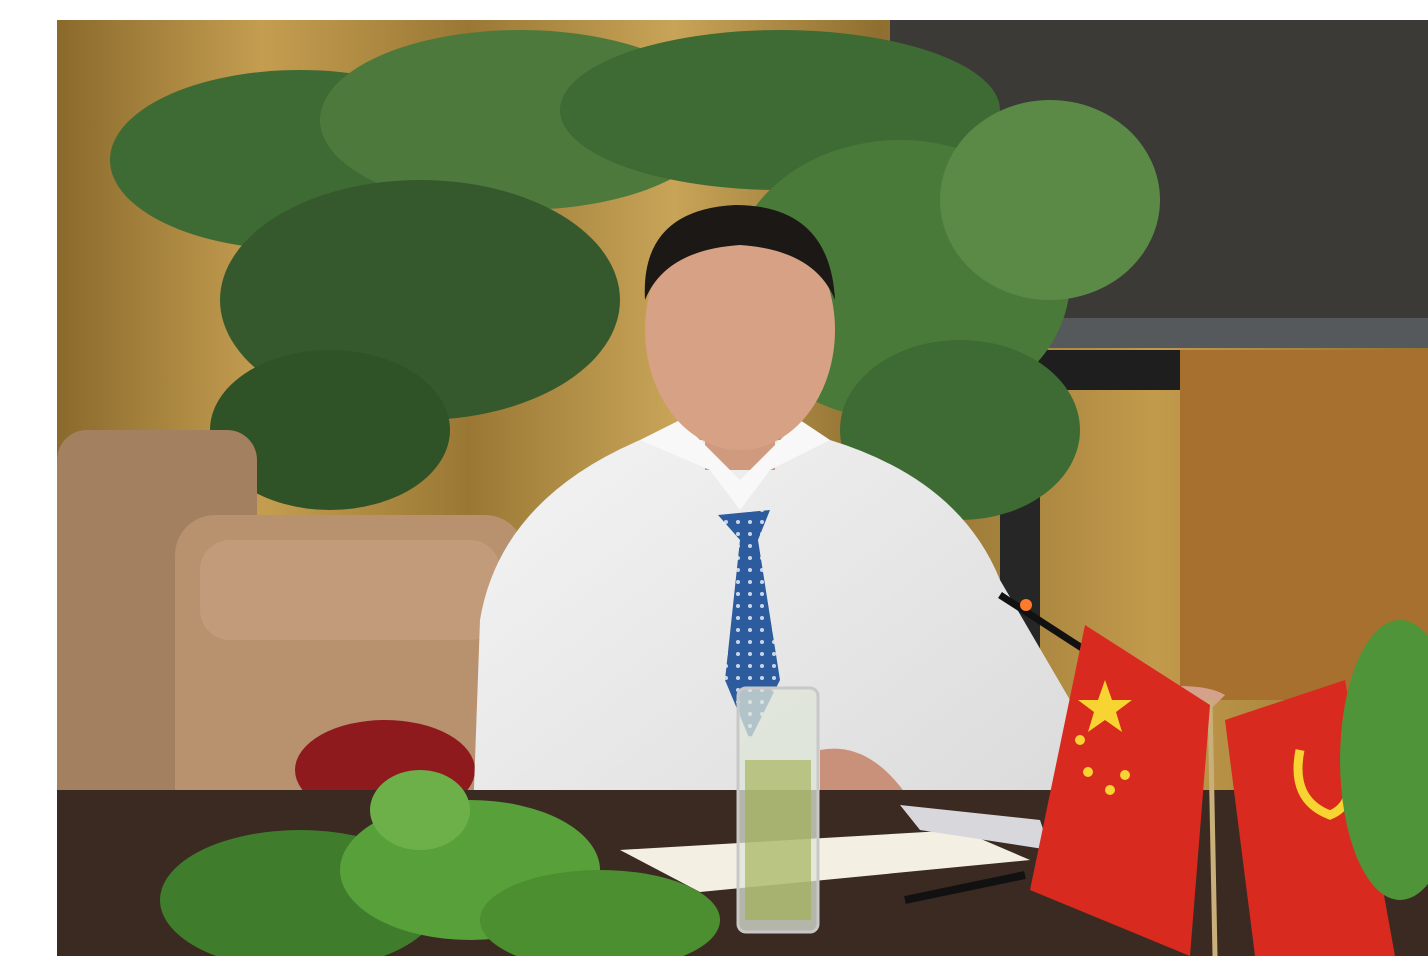 This screenshot has height=956, width=1428. I want to click on hair, so click(739, 252).